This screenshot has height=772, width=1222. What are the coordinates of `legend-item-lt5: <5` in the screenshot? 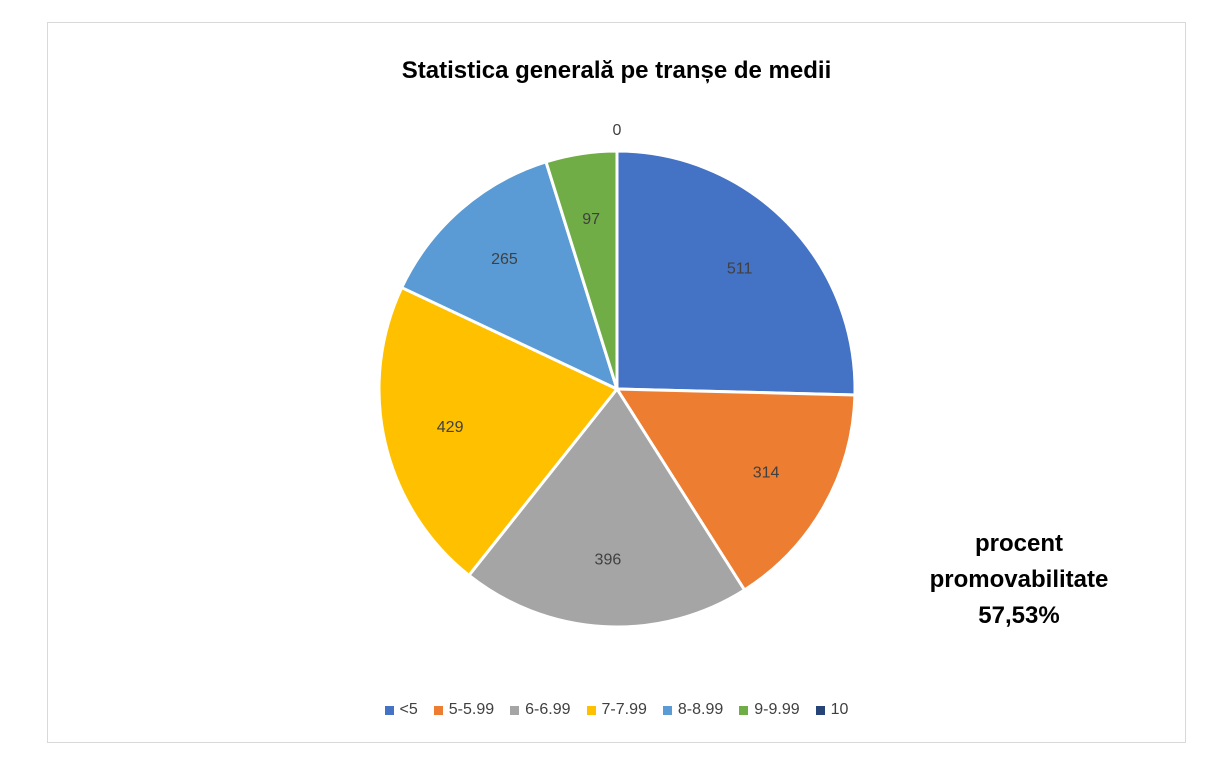 It's located at (401, 710).